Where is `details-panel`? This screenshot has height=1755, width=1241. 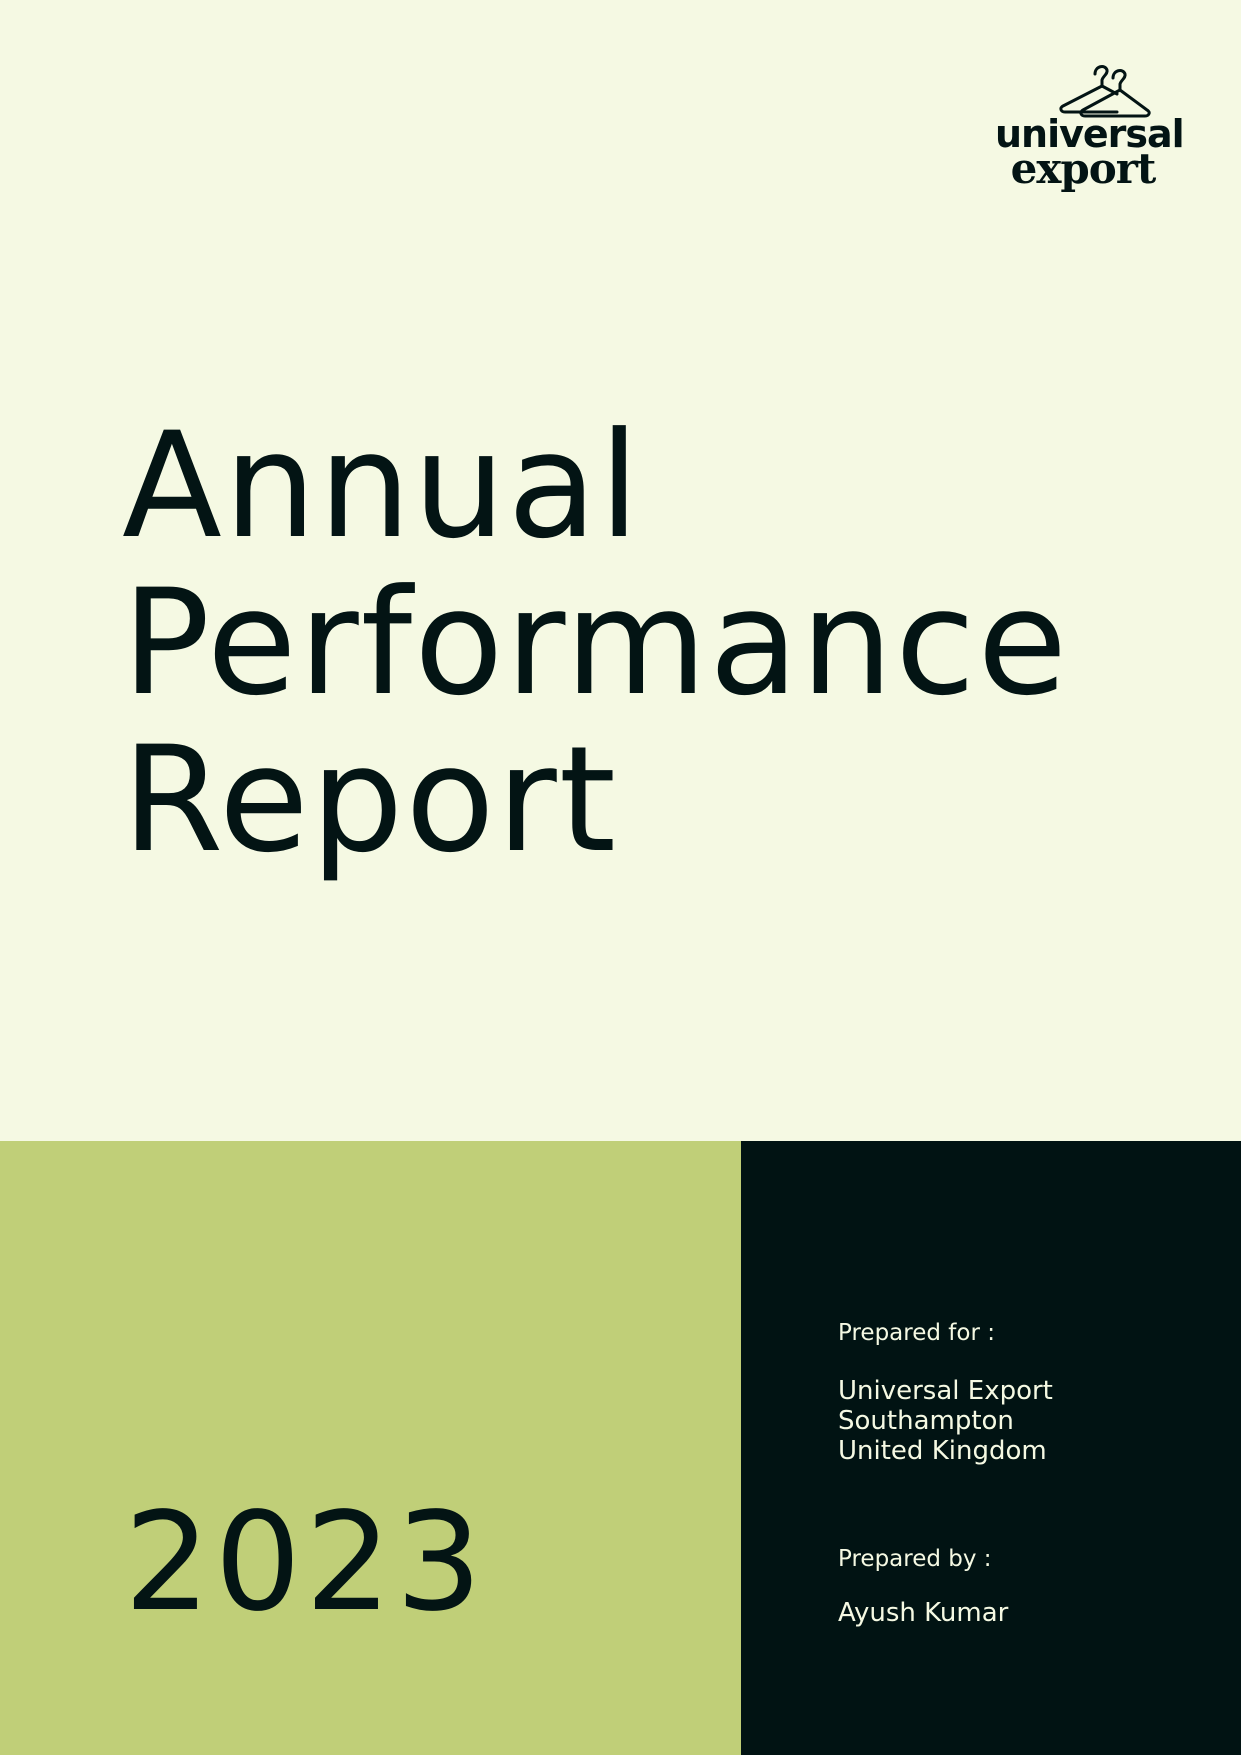
details-panel is located at coordinates (991, 1448).